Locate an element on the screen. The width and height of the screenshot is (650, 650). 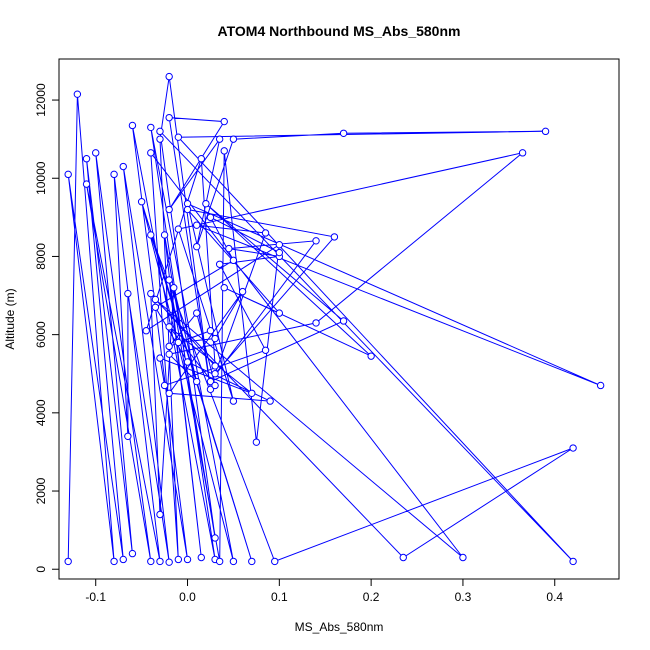
chart-title: ATOM4 Northbound MS_Abs_580nm is located at coordinates (339, 31).